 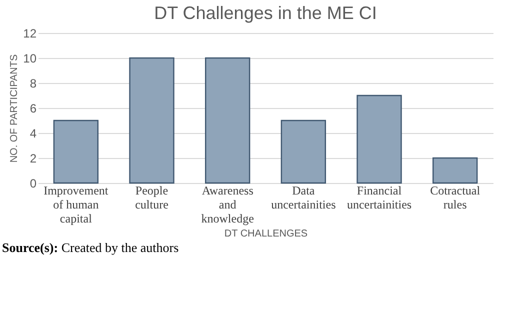 I want to click on y-tick-label: 4, so click(x=33, y=133).